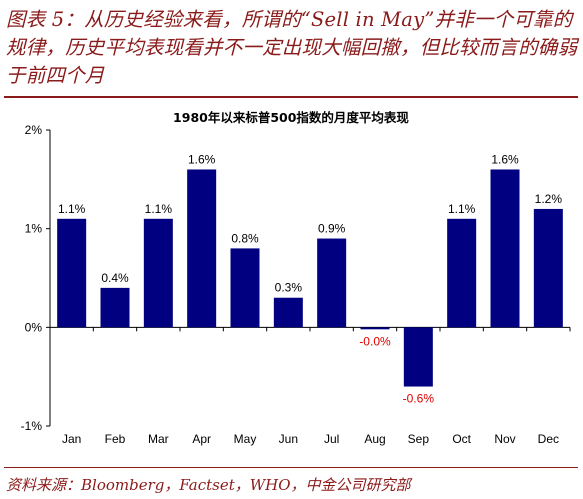  Describe the element at coordinates (202, 248) in the screenshot. I see `bar-apr` at that location.